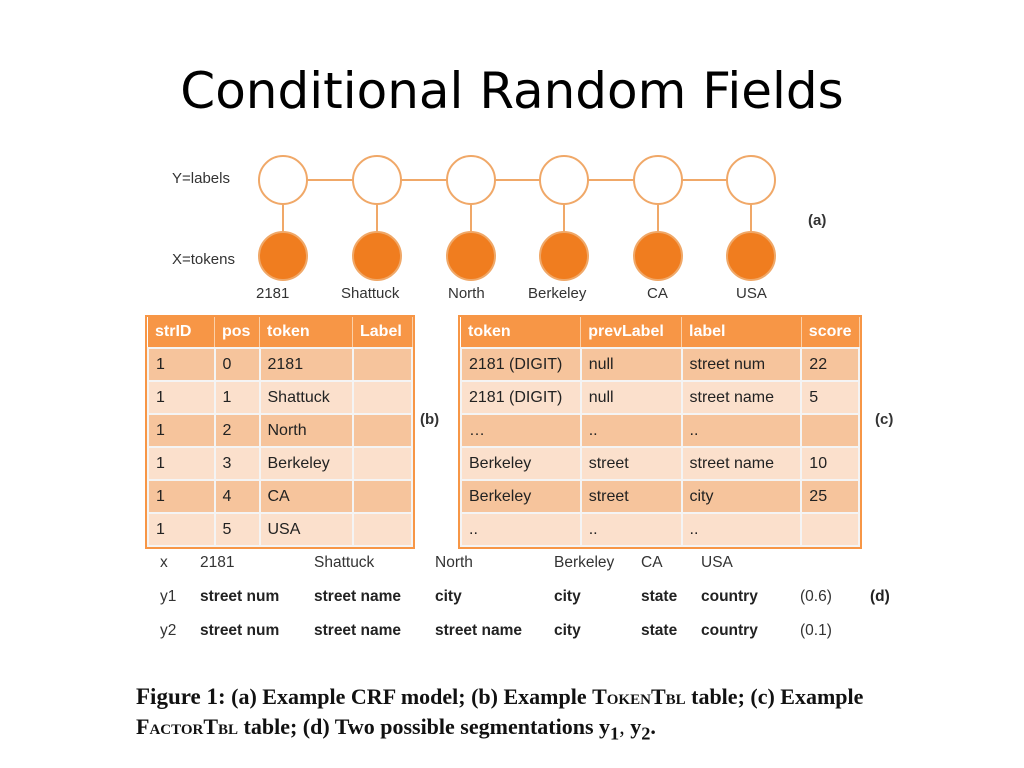 The height and width of the screenshot is (768, 1024). I want to click on table-cell: North, so click(306, 430).